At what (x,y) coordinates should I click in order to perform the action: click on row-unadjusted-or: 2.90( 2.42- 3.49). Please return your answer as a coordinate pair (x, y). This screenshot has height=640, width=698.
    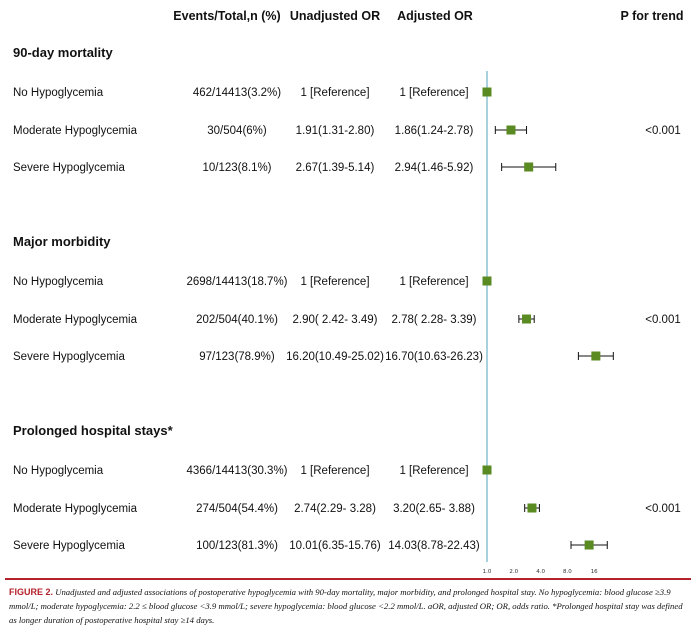
    Looking at the image, I should click on (334, 320).